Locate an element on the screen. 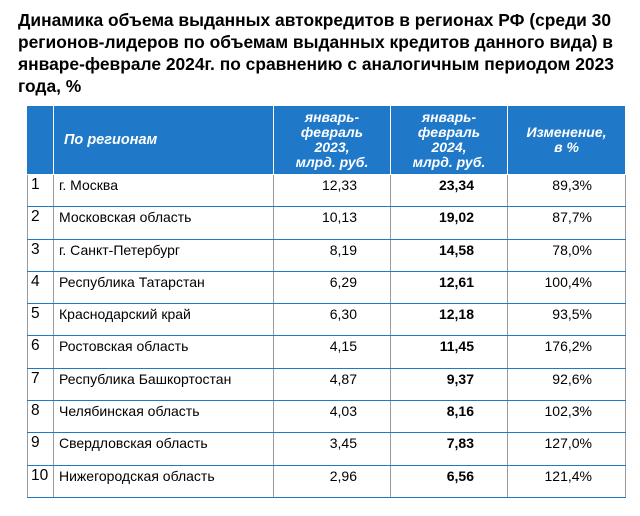 Image resolution: width=640 pixels, height=516 pixels. row-change: 89,3% is located at coordinates (566, 190).